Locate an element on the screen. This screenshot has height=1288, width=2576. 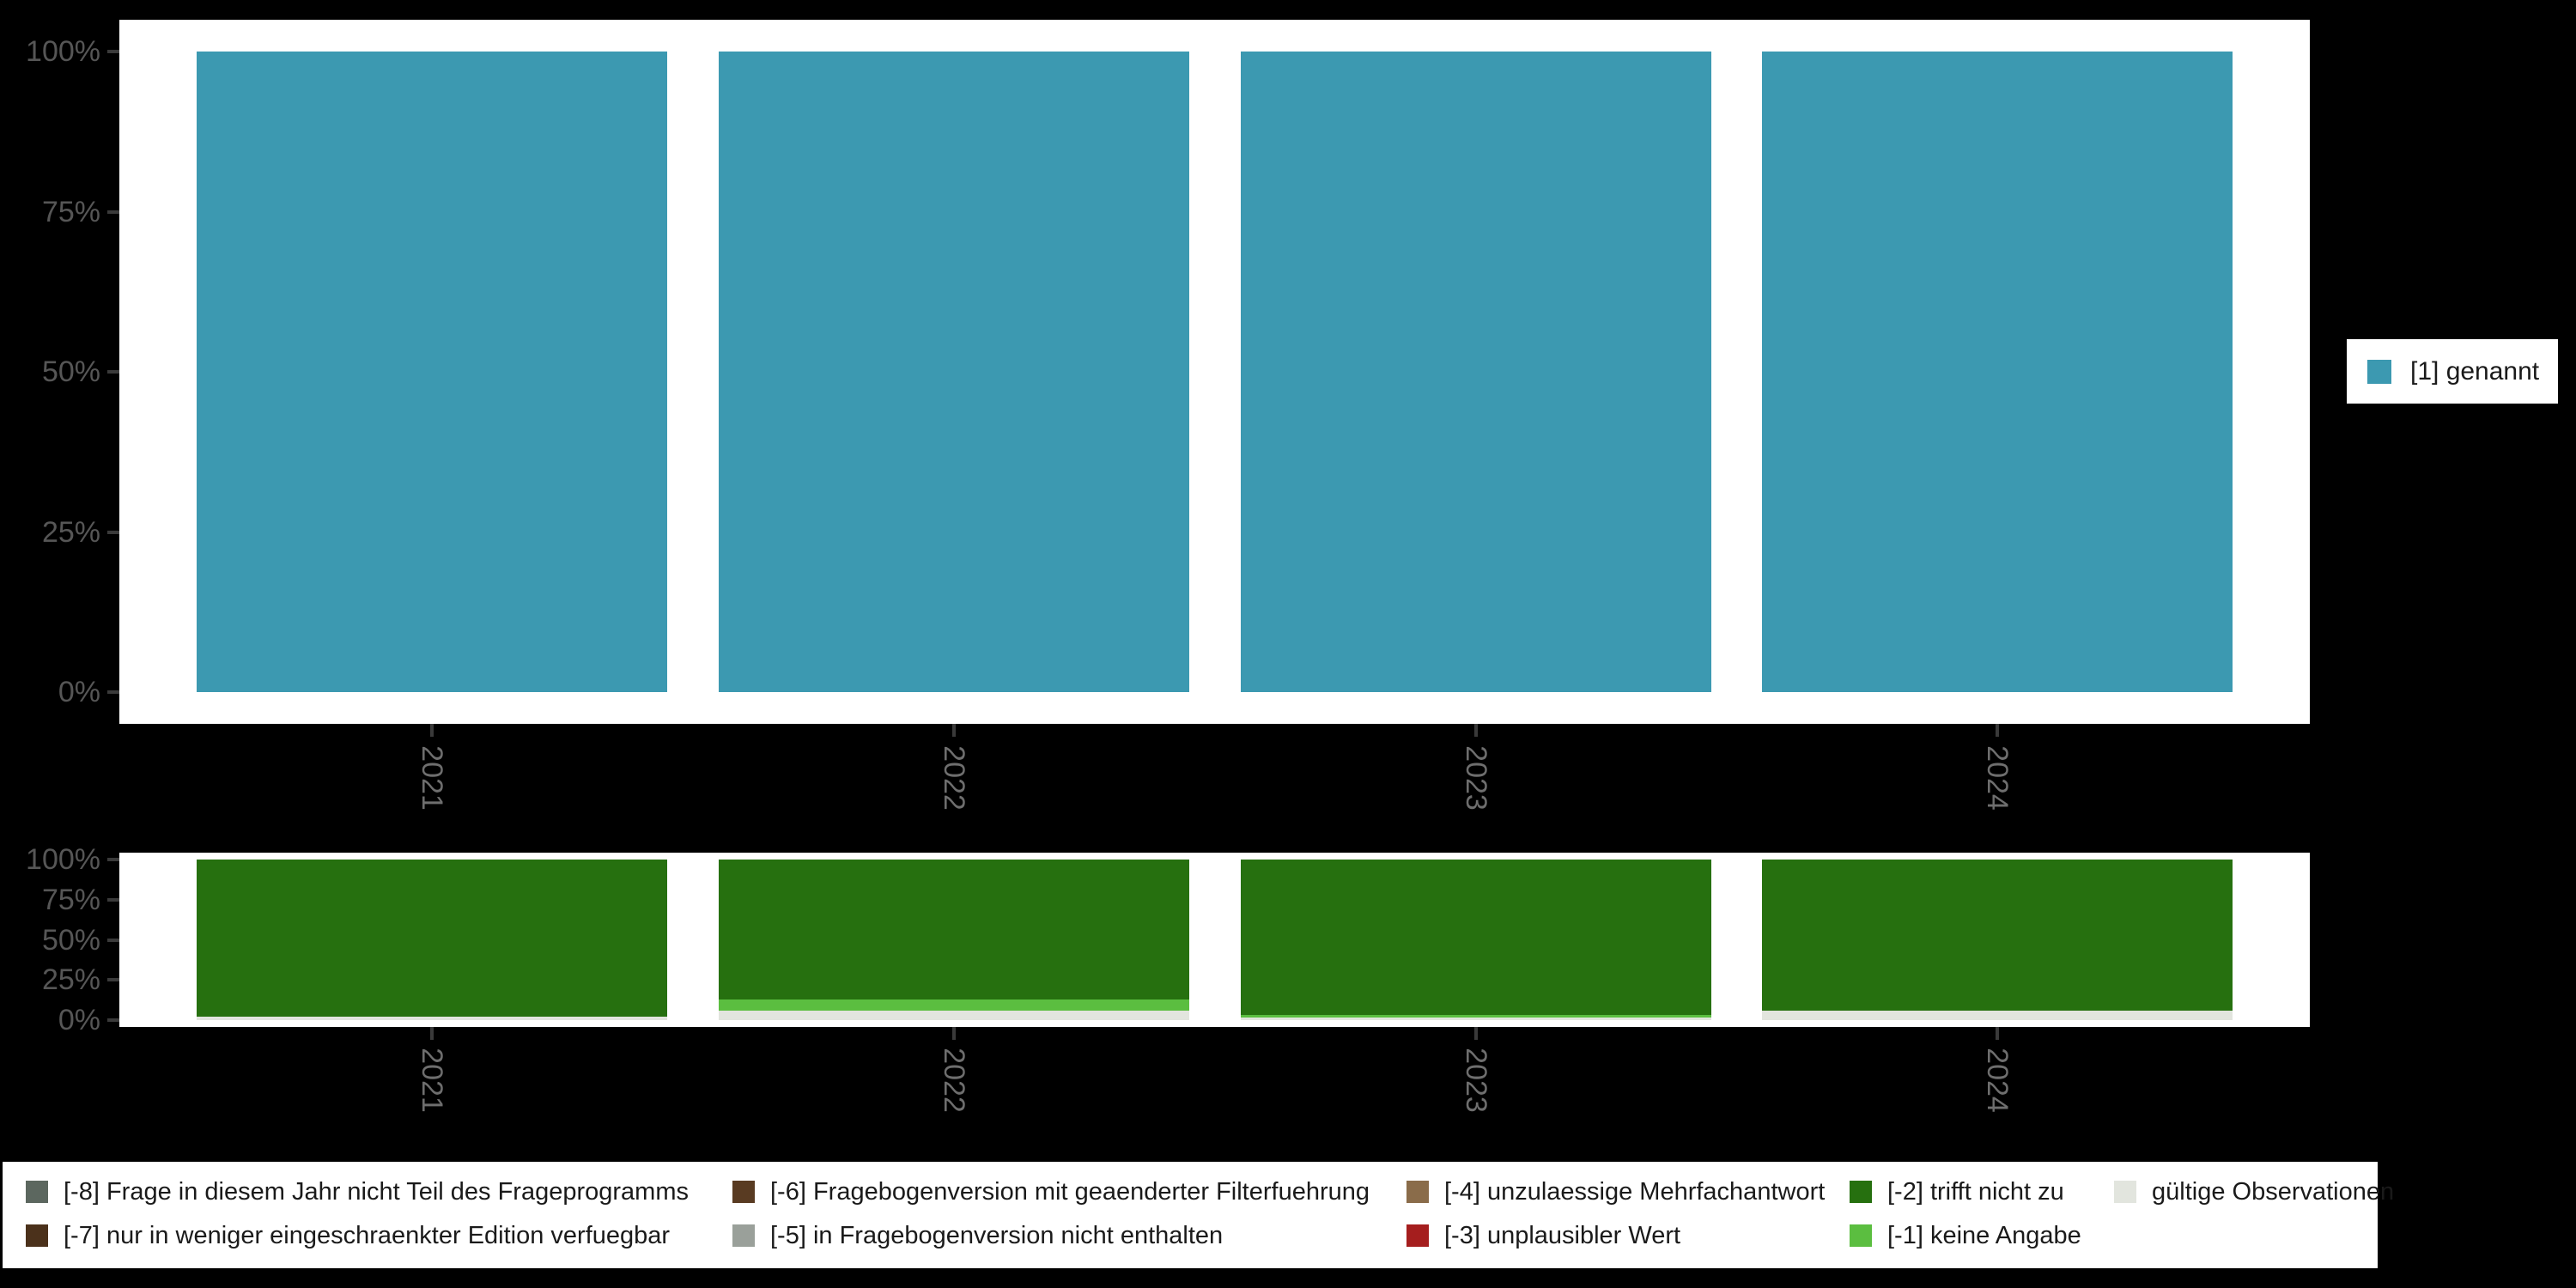
legend-label: gültige Observationen is located at coordinates (2273, 1191).